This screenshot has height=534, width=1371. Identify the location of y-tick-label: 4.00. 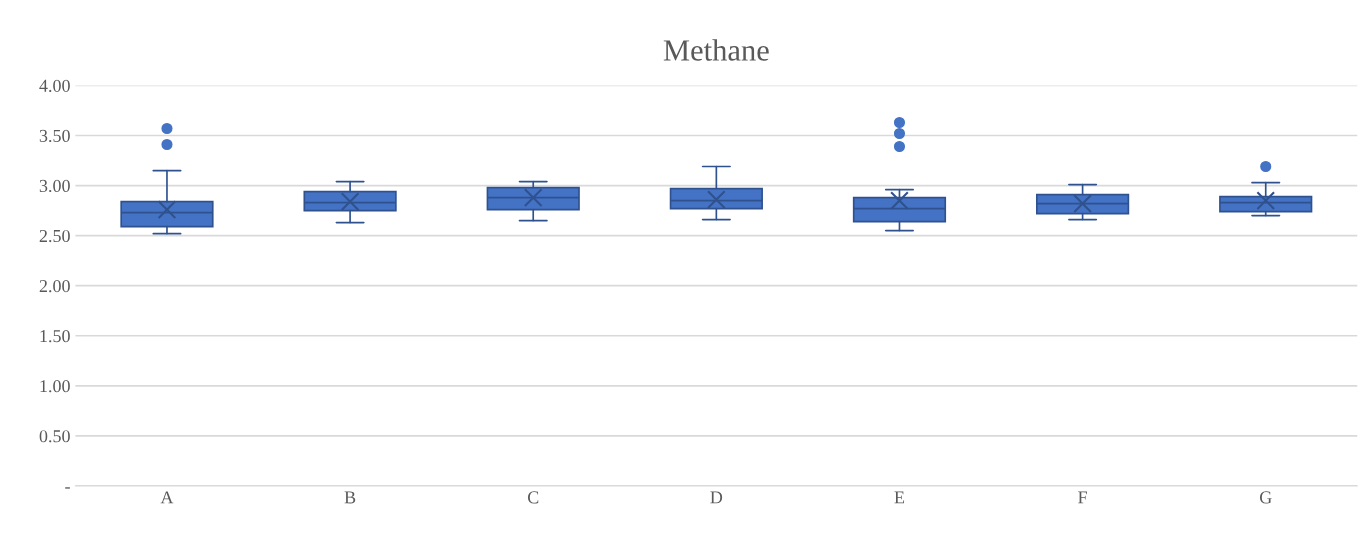
(54, 85).